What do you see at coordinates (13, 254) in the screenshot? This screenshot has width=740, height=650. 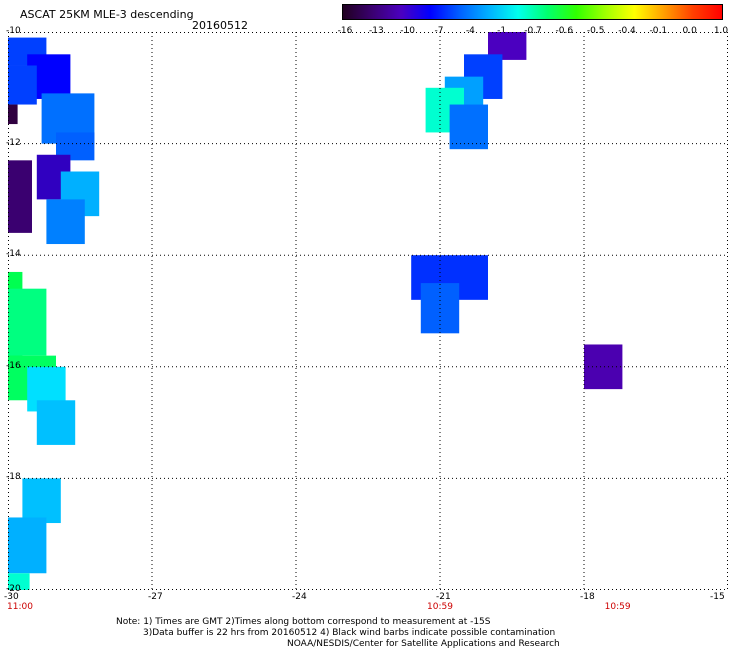 I see `latitude-label: -14` at bounding box center [13, 254].